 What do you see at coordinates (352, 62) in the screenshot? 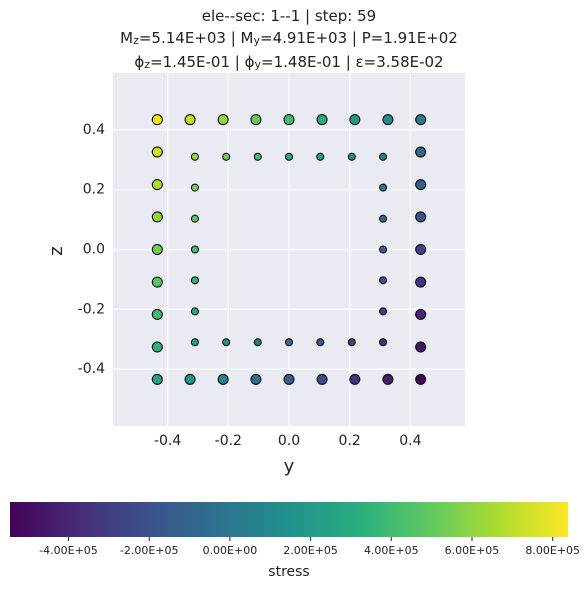
I see `title-part: =1.48E-01 | ε=3.58E-02` at bounding box center [352, 62].